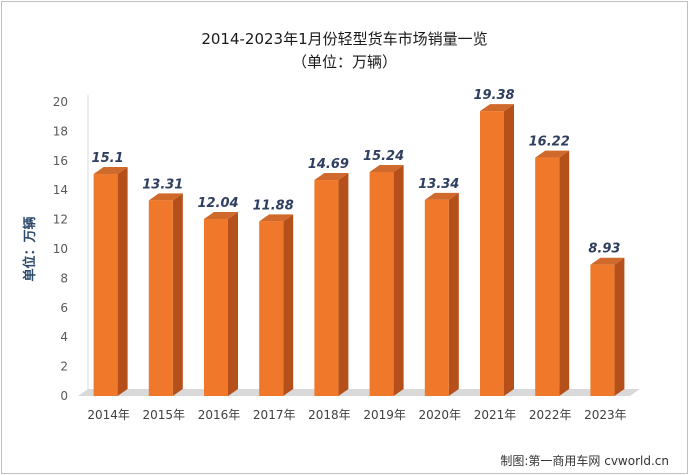  I want to click on x-tick-label: 2014年, so click(108, 415).